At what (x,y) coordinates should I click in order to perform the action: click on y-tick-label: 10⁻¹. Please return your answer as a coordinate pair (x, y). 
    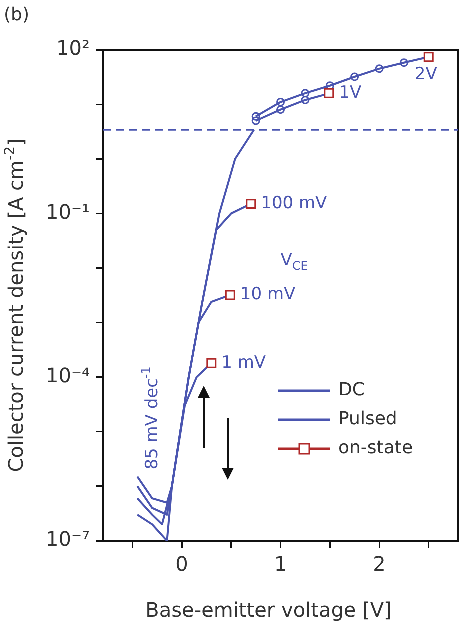
    Looking at the image, I should click on (68, 212).